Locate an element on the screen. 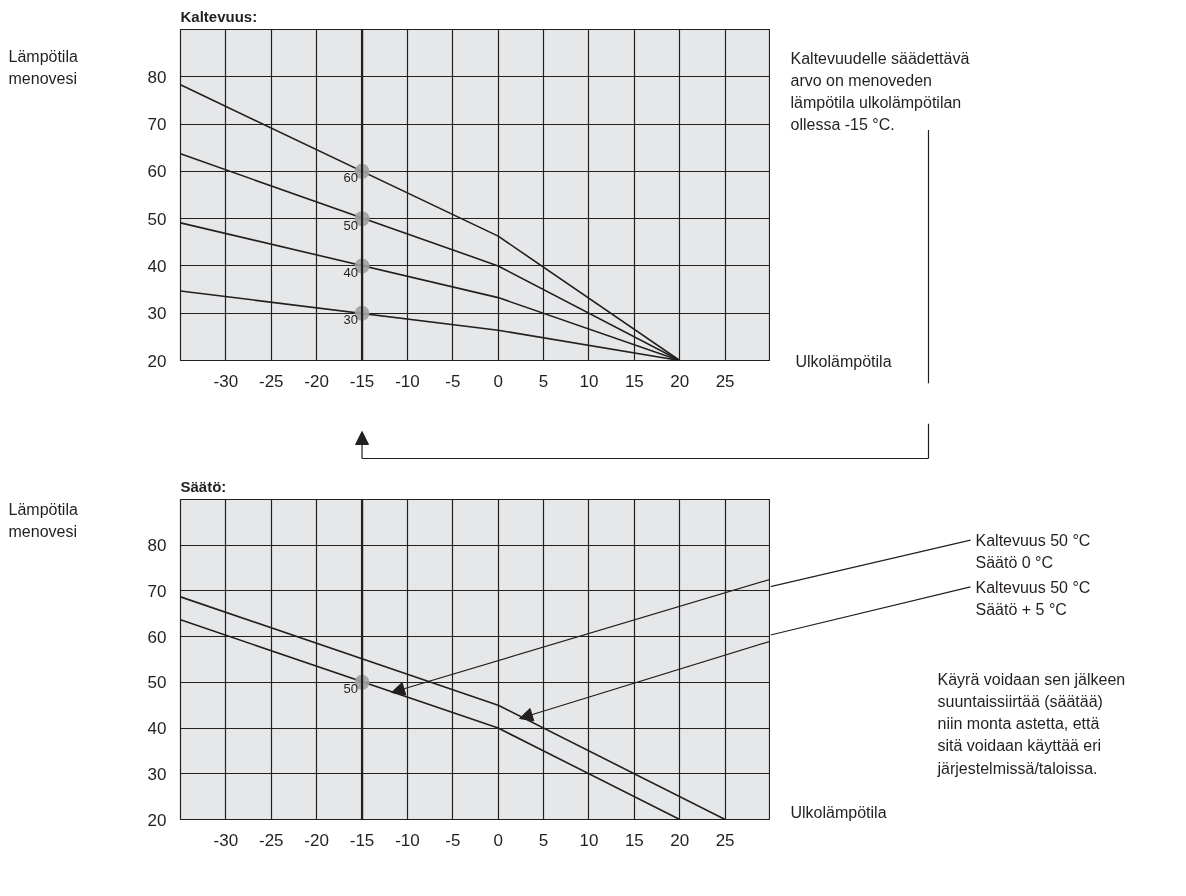  text: Käyrä voidaan sen jälkeen suuntaissiirtää (säätää) niin monta astetta, että sitä voidaan käyttää eri järjestelmissä/taloissa. is located at coordinates (1031, 724).